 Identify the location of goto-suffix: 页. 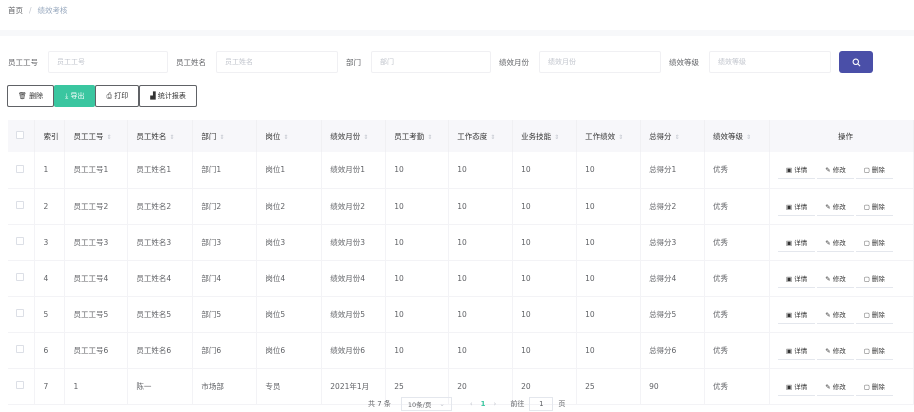
(562, 404).